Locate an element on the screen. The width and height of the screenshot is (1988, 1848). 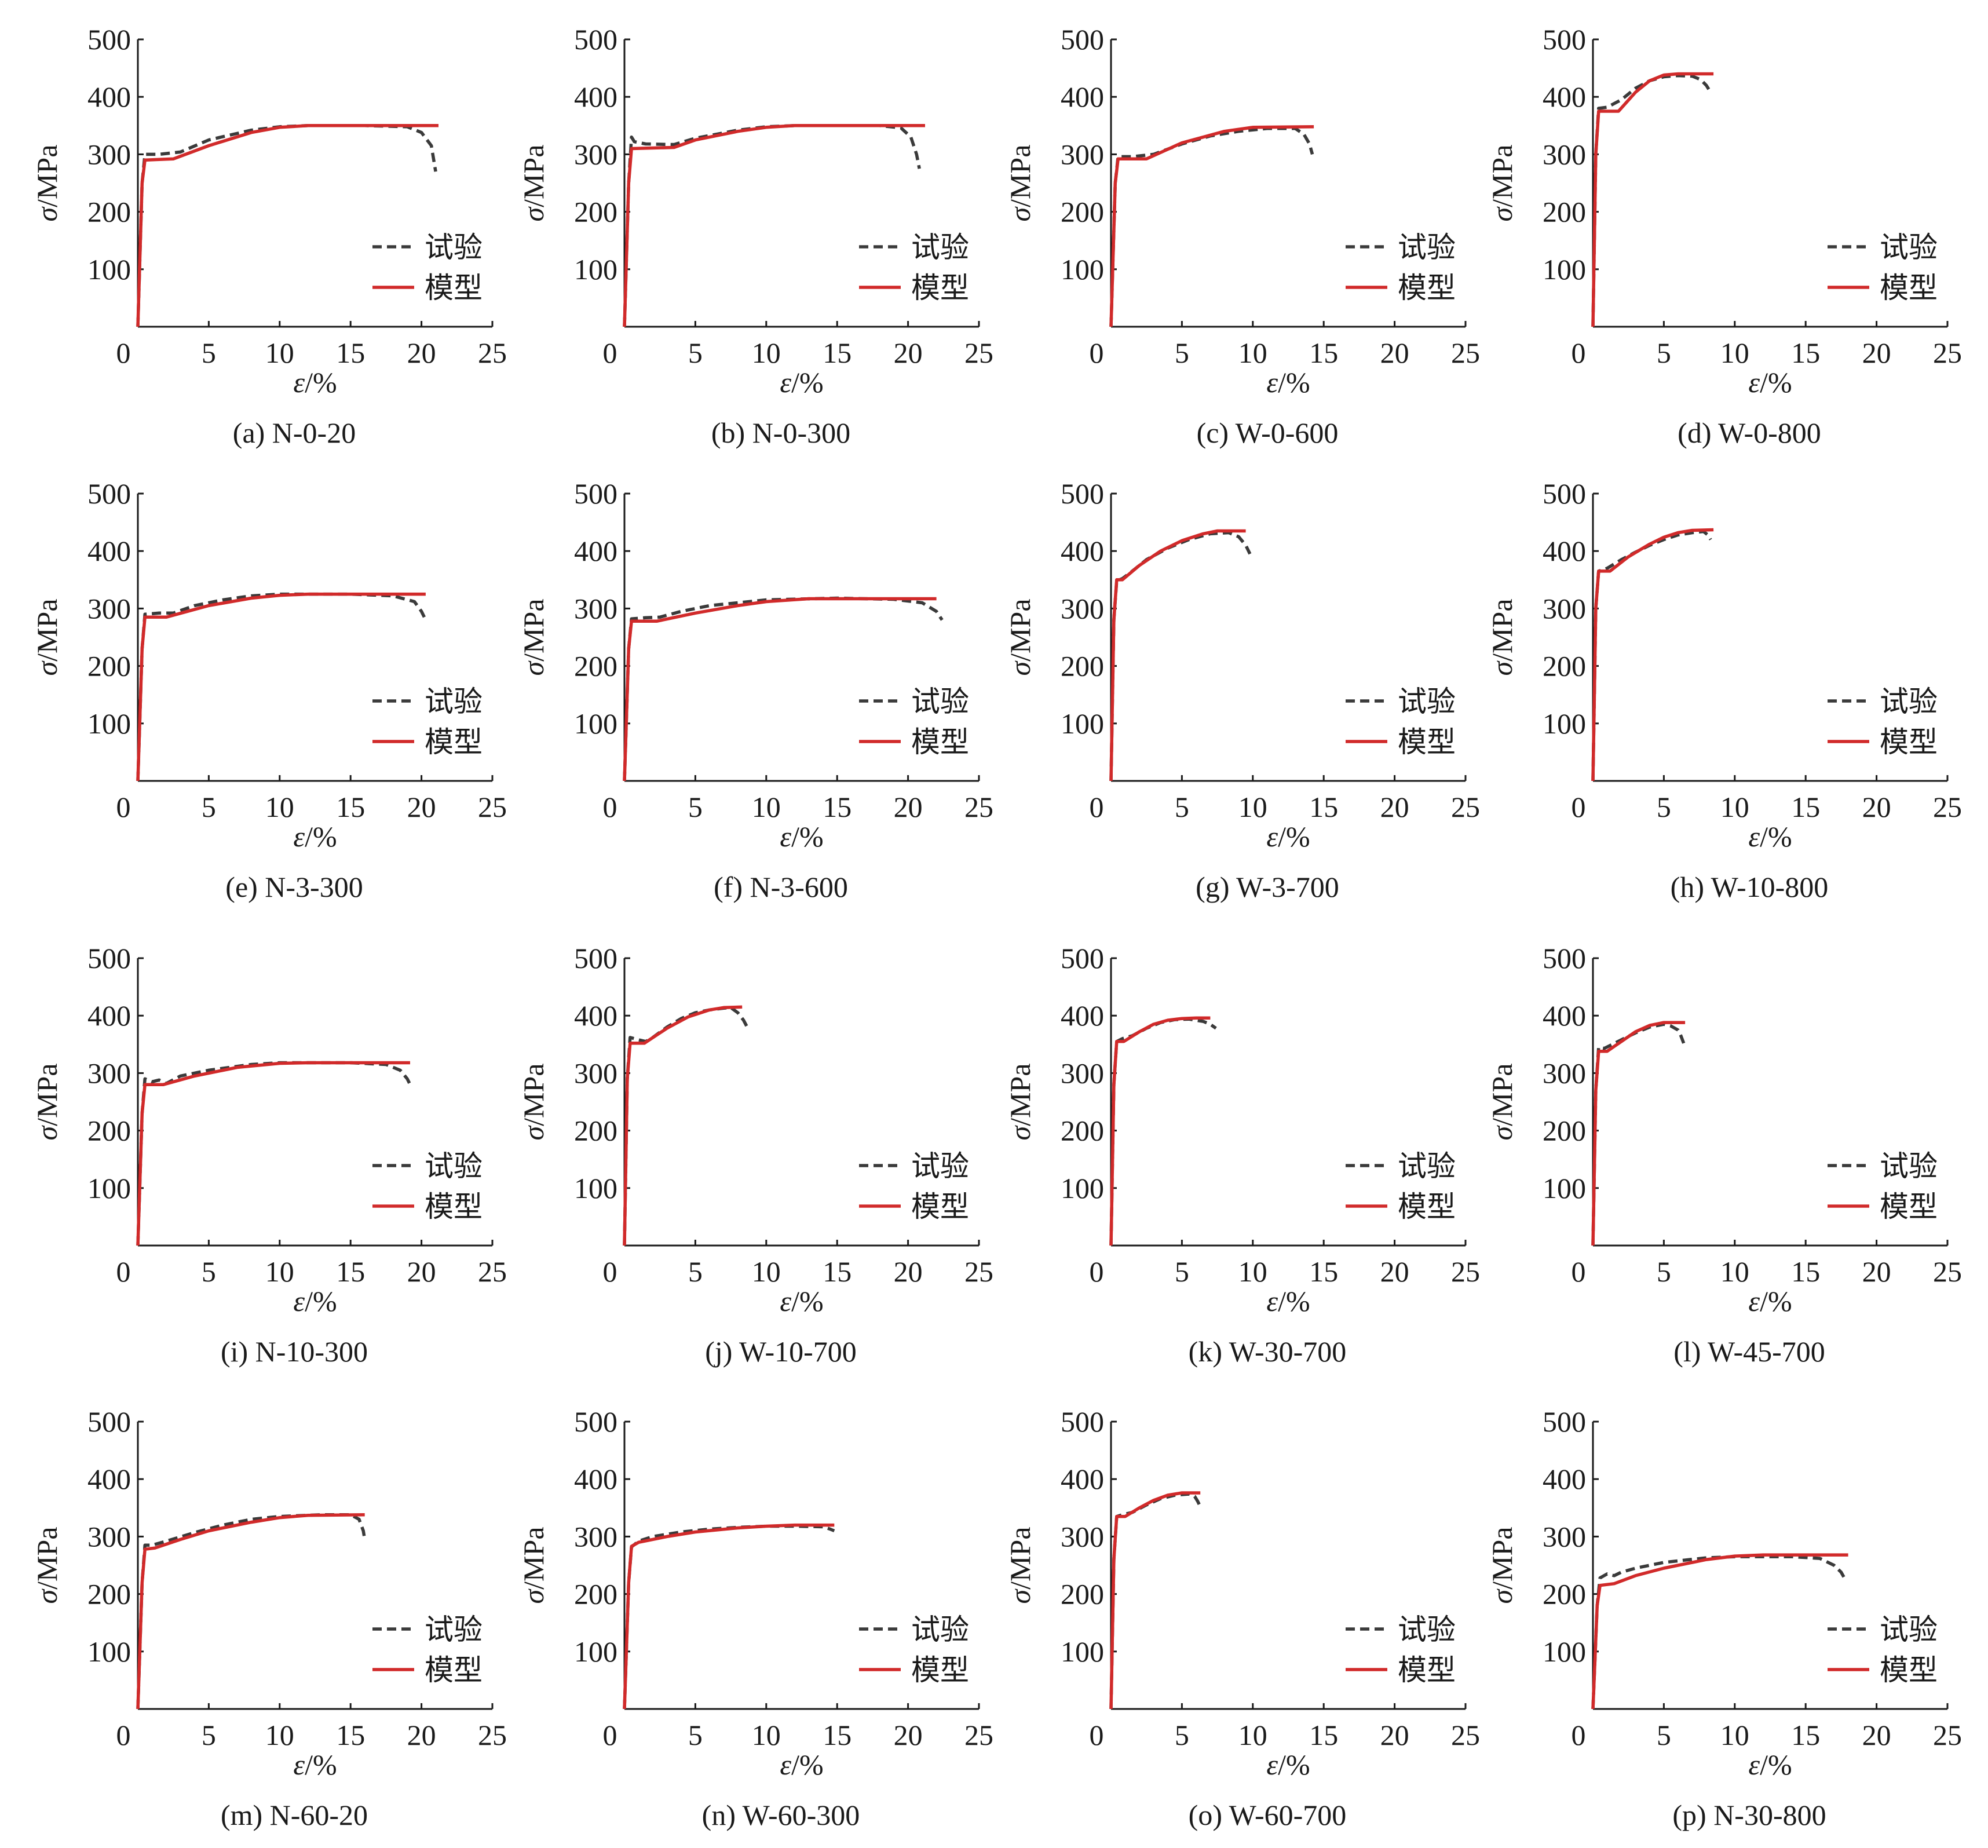
panel-caption: (m) N-60-20 is located at coordinates (294, 1815).